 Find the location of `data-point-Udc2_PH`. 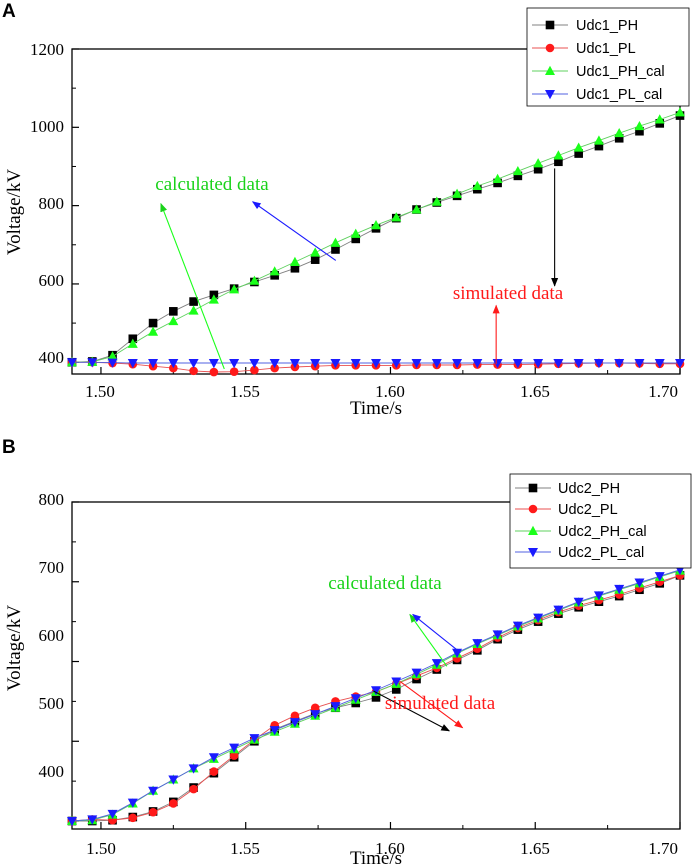

data-point-Udc2_PH is located at coordinates (376, 697).